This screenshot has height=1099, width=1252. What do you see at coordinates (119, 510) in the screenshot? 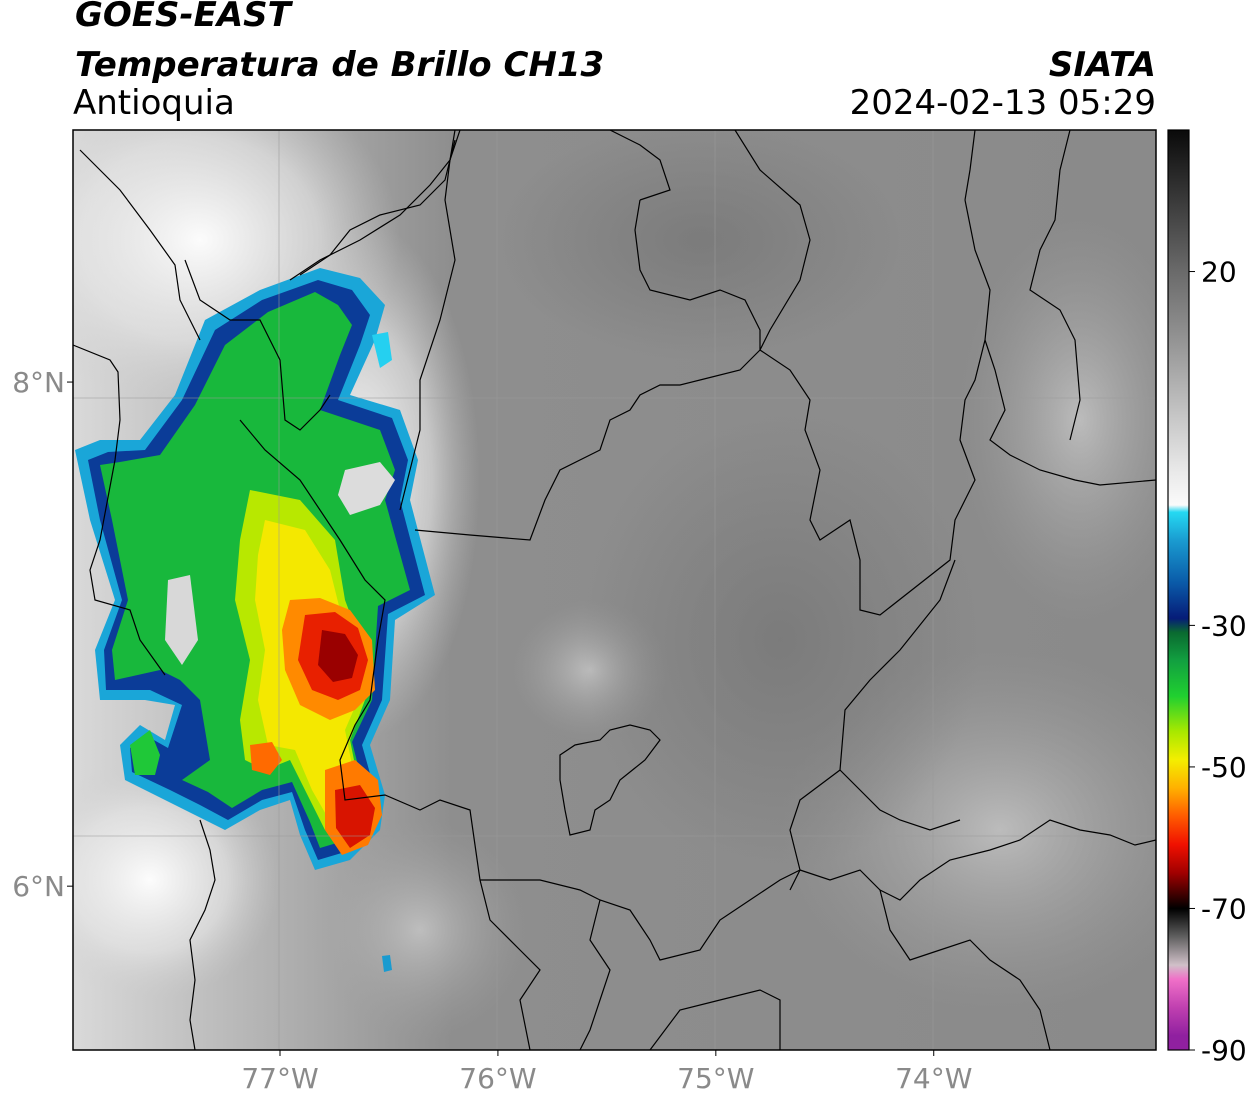
I see `border-panama` at bounding box center [119, 510].